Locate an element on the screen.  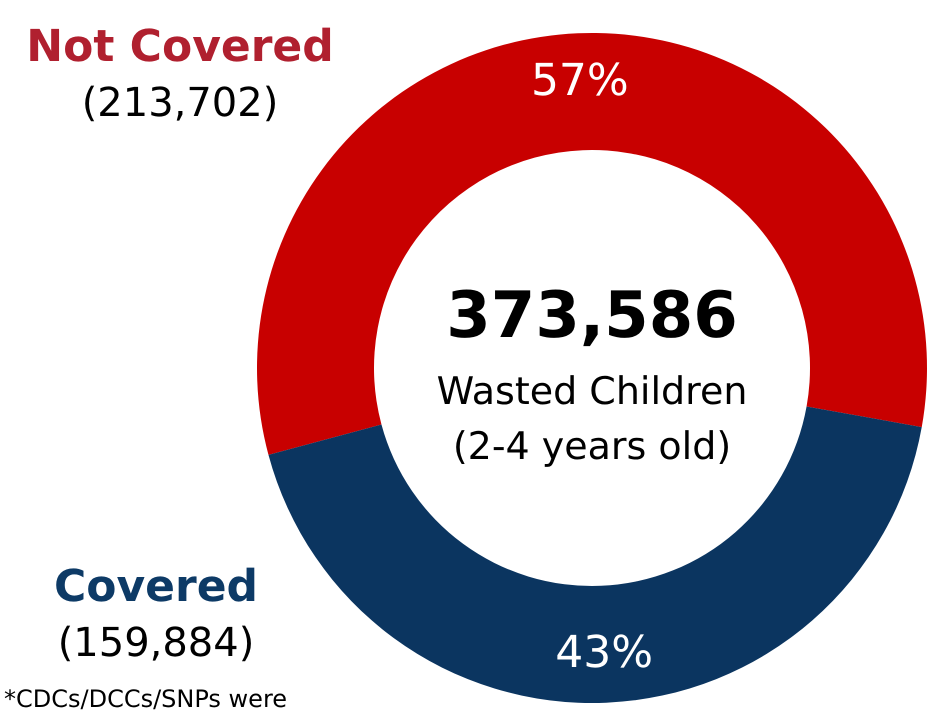
text: (2-4 years old) is located at coordinates (592, 446).